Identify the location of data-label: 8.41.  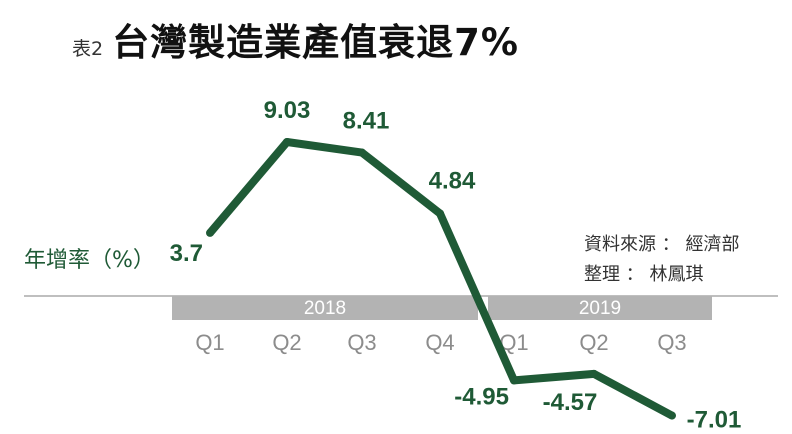
(366, 121).